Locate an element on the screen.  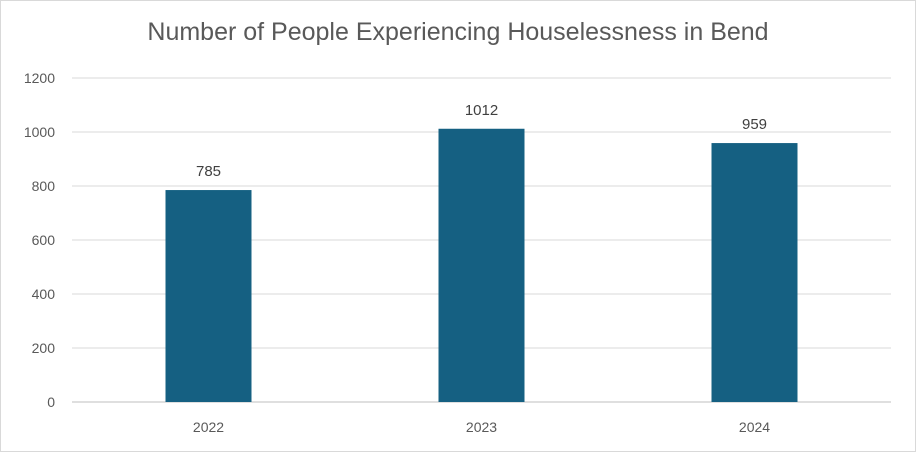
y-tick-label: 0 is located at coordinates (51, 402).